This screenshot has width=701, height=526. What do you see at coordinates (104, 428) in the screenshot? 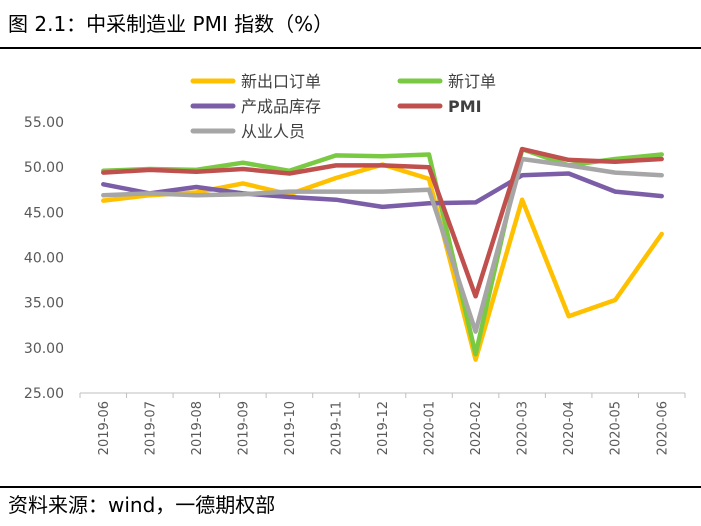
I see `x-tick-label: 2019-06` at bounding box center [104, 428].